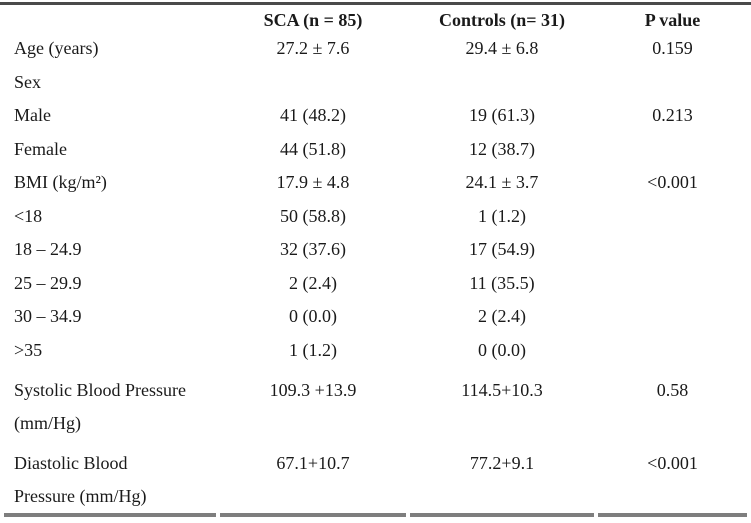 The image size is (751, 523). Describe the element at coordinates (313, 83) in the screenshot. I see `sca-value-cell` at that location.